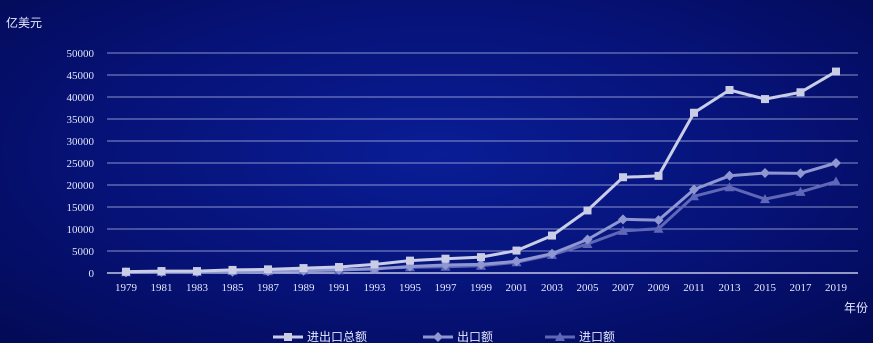 Image resolution: width=873 pixels, height=343 pixels. Describe the element at coordinates (81, 208) in the screenshot. I see `y-tick-label: 15000` at that location.